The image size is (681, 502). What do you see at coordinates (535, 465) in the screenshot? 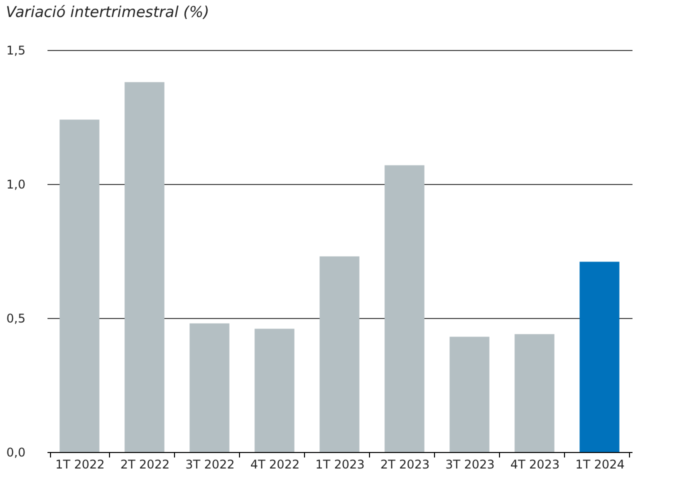
I see `x-tick-label: 4T 2023` at bounding box center [535, 465].